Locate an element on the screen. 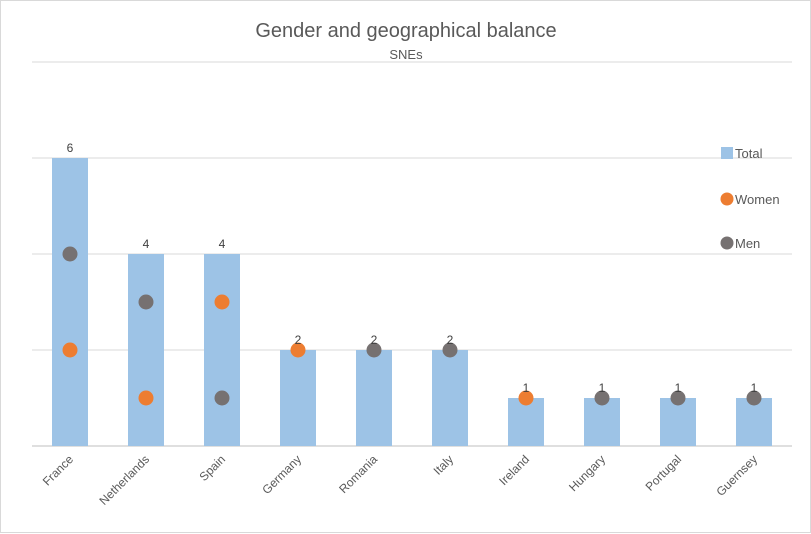 The height and width of the screenshot is (534, 811). x-tick-ireland: Ireland is located at coordinates (514, 470).